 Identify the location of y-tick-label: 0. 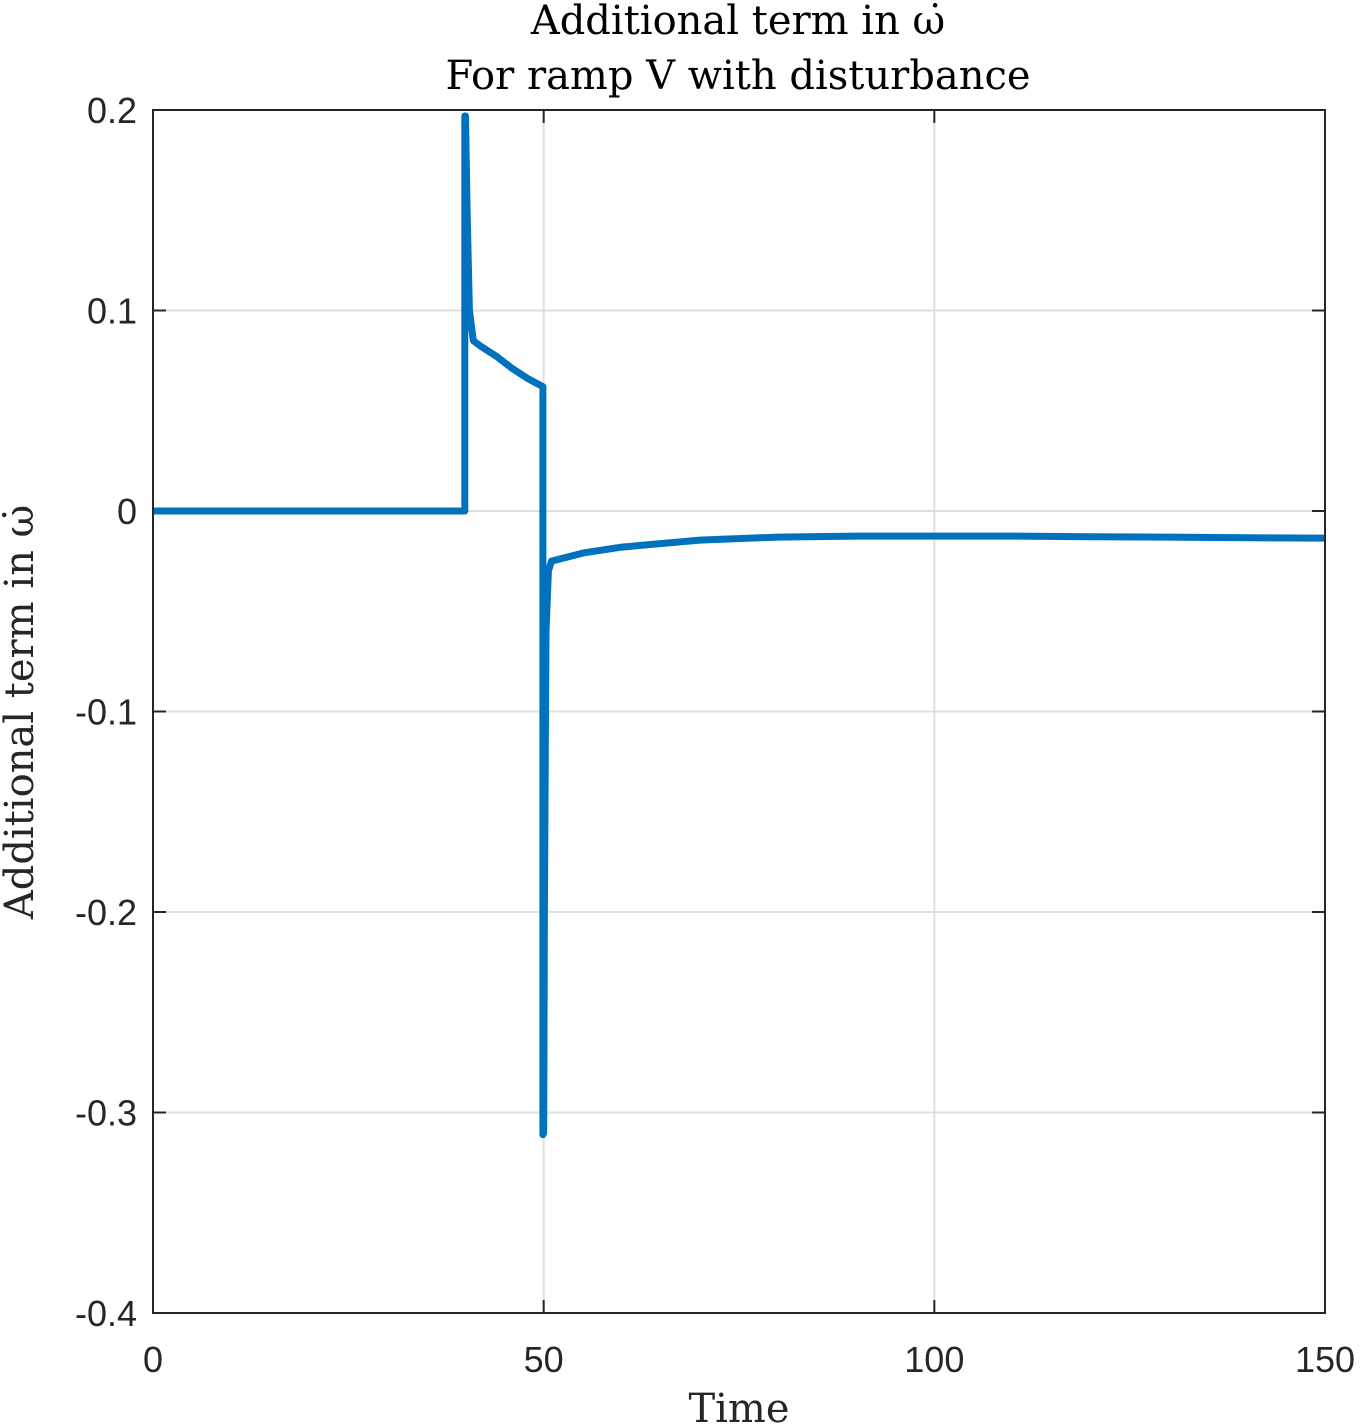
(127, 511).